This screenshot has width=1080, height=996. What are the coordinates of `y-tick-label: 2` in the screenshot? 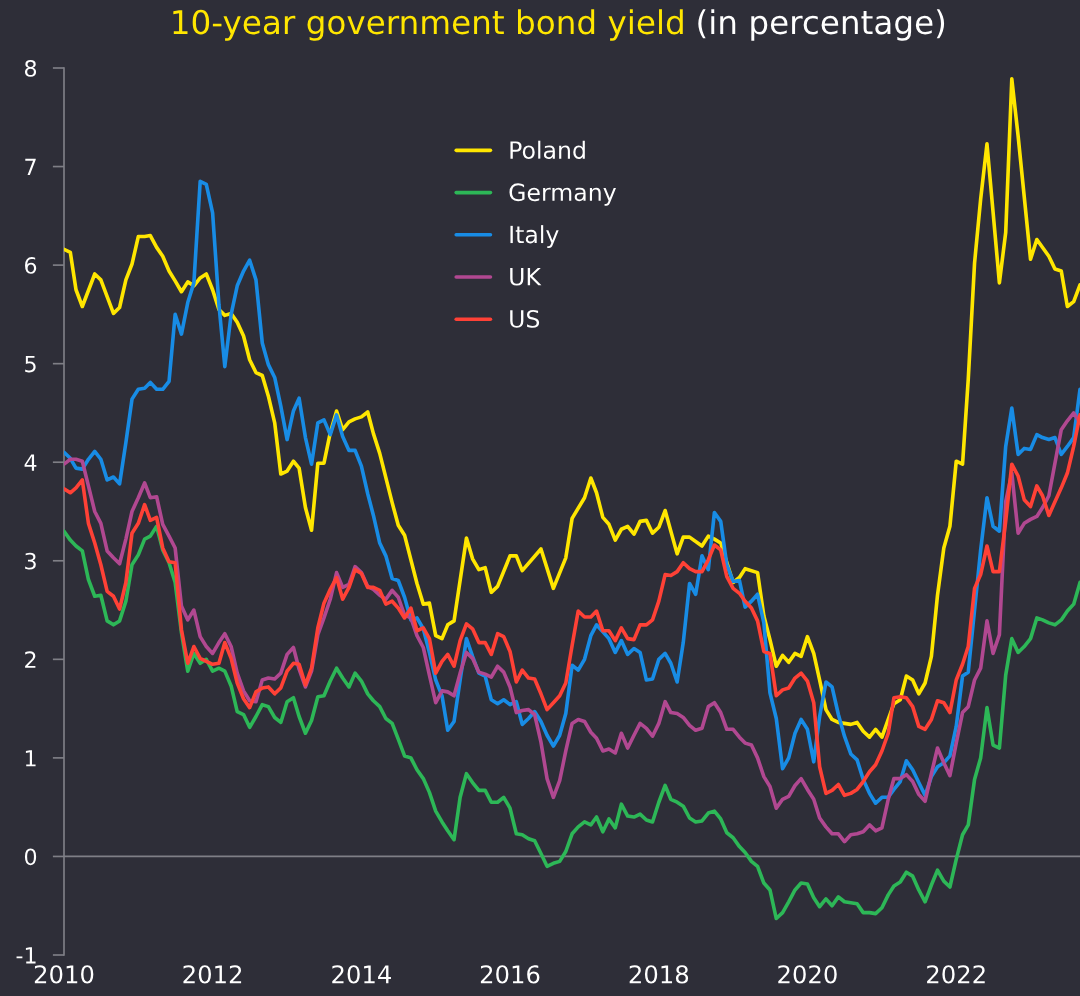 It's located at (30, 659).